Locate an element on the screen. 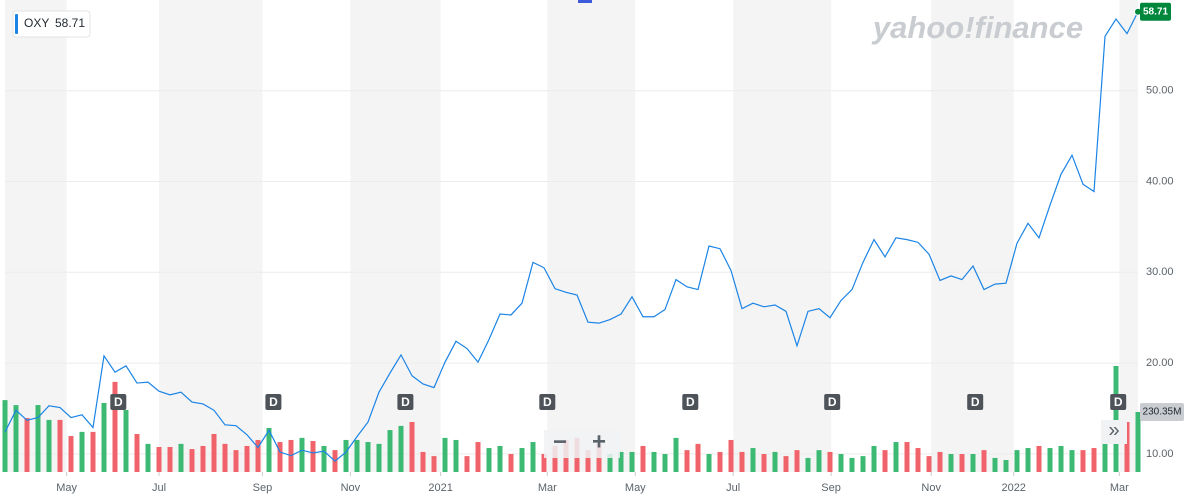 Image resolution: width=1202 pixels, height=499 pixels. x-tick-label: Jul is located at coordinates (159, 488).